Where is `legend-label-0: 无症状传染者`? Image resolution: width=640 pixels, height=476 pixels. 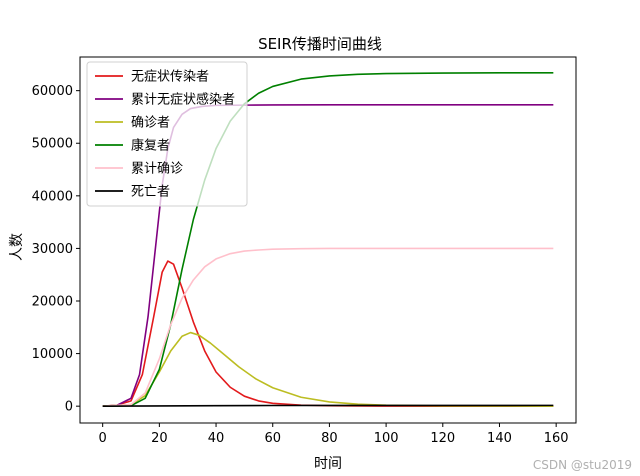 legend-label-0: 无症状传染者 is located at coordinates (170, 77).